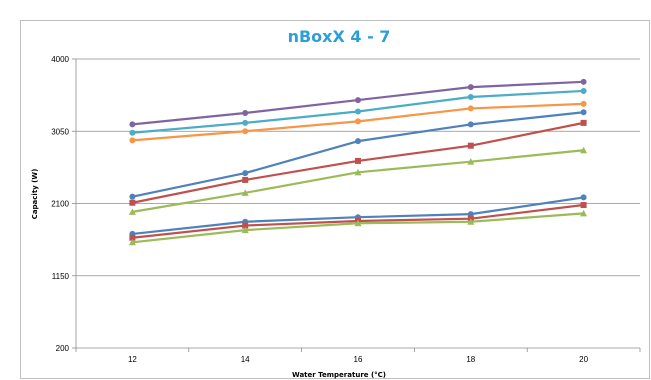  I want to click on x-tick-label: 18, so click(470, 359).